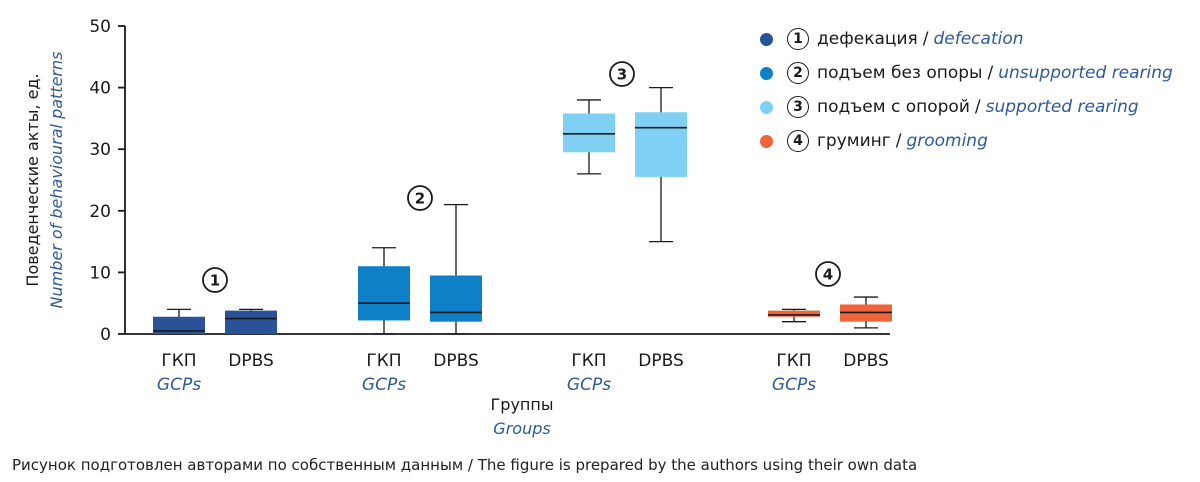 This screenshot has height=482, width=1200. I want to click on legend-label-ru: подъем с опорой, so click(893, 107).